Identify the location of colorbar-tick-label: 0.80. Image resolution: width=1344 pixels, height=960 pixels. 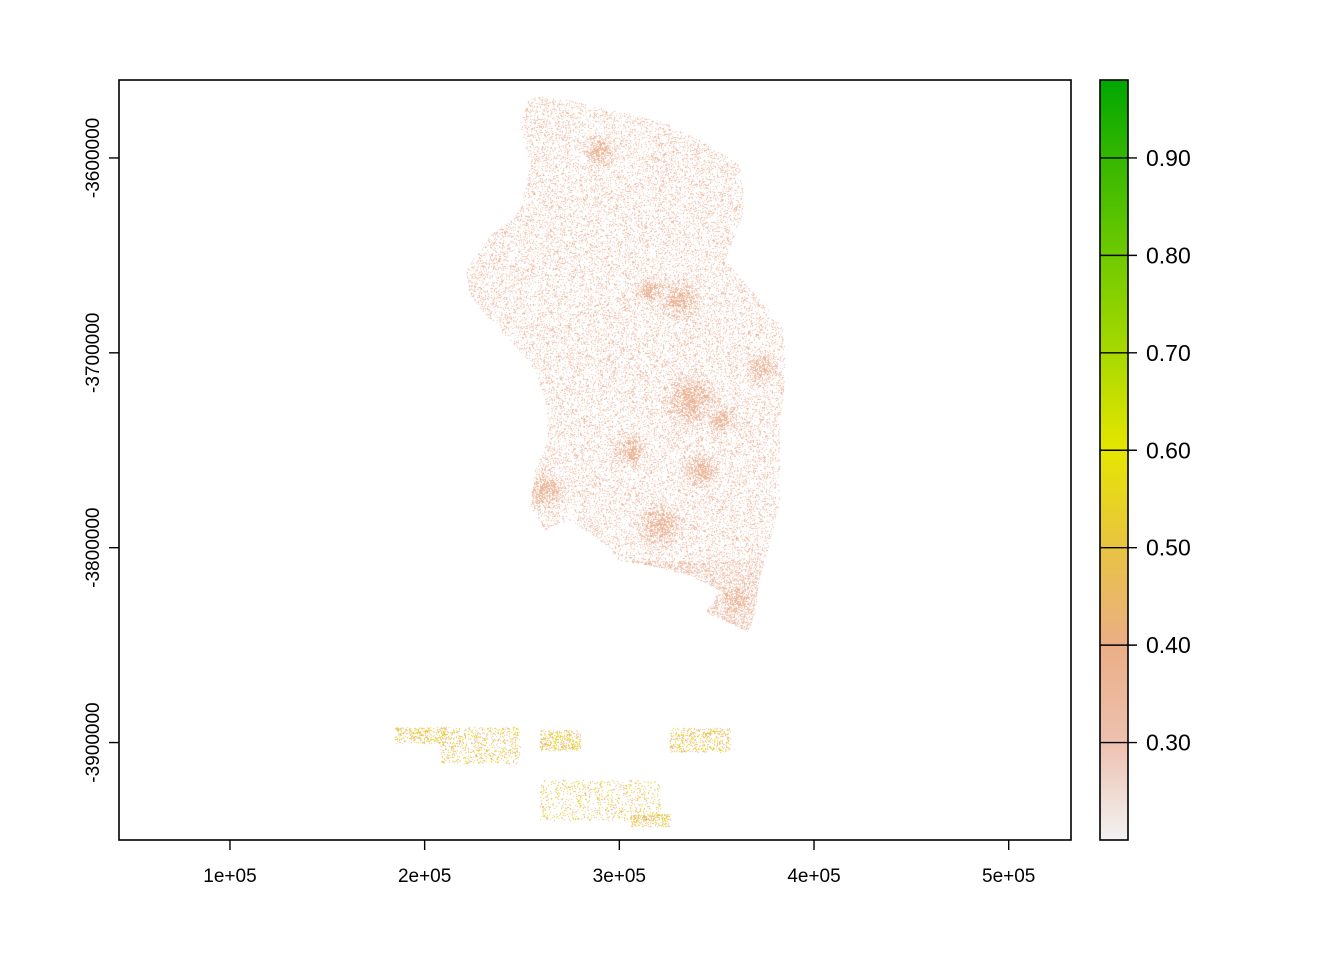
(1168, 255).